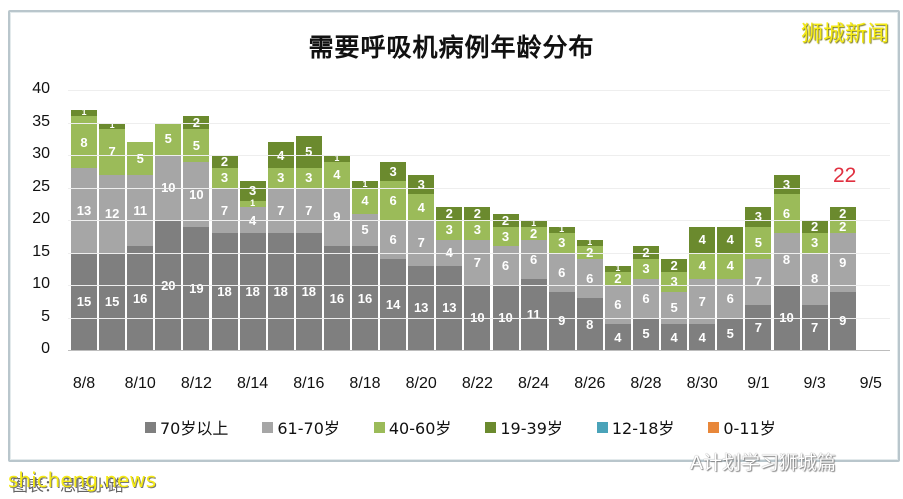  What do you see at coordinates (531, 428) in the screenshot?
I see `legend-label: 19-39岁` at bounding box center [531, 428].